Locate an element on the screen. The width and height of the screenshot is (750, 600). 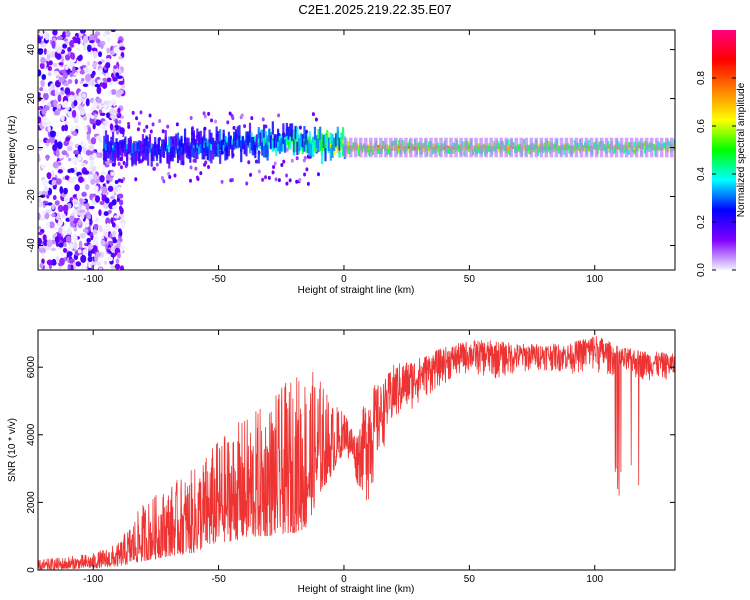
page-title: C2E1.2025.219.22.35.E07 is located at coordinates (375, 9).